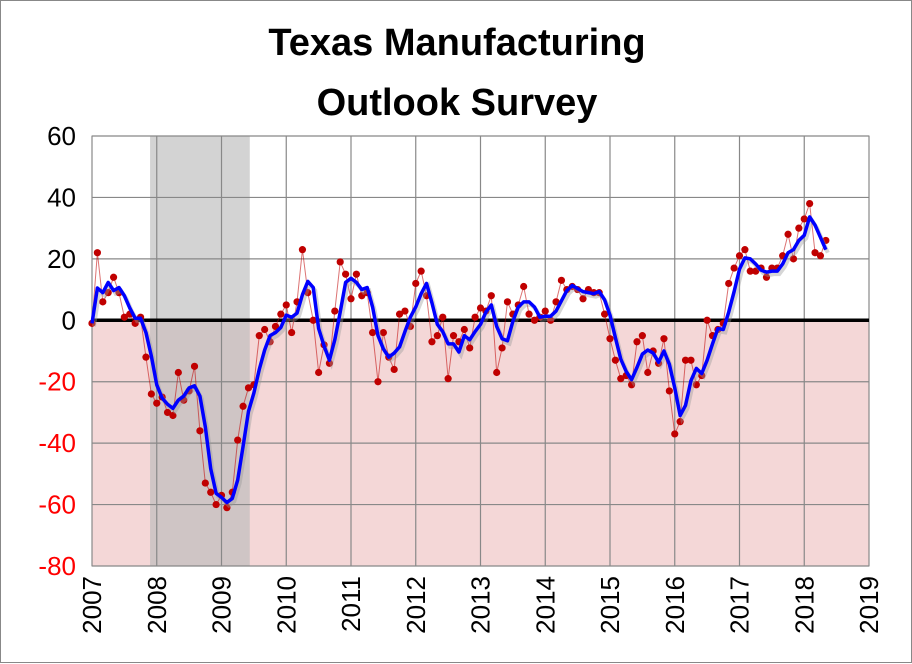  Describe the element at coordinates (57, 505) in the screenshot. I see `y-tick-label: -60` at that location.